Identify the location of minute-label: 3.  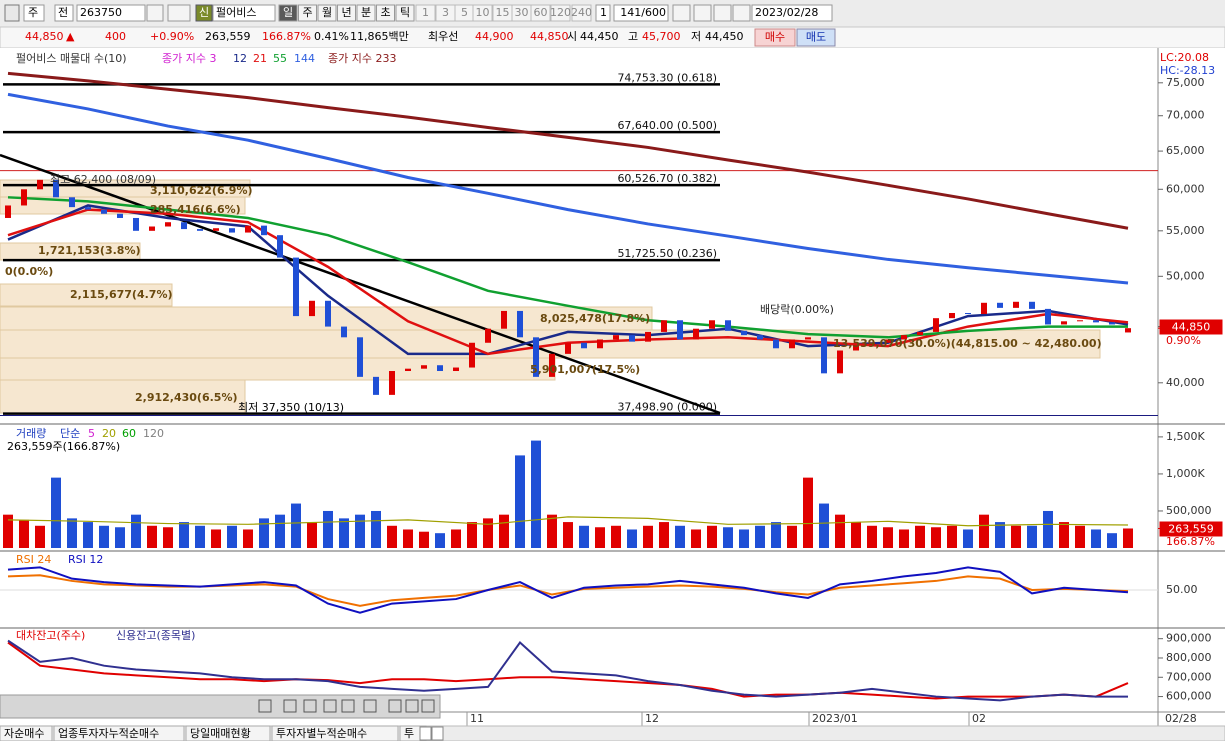
(445, 12).